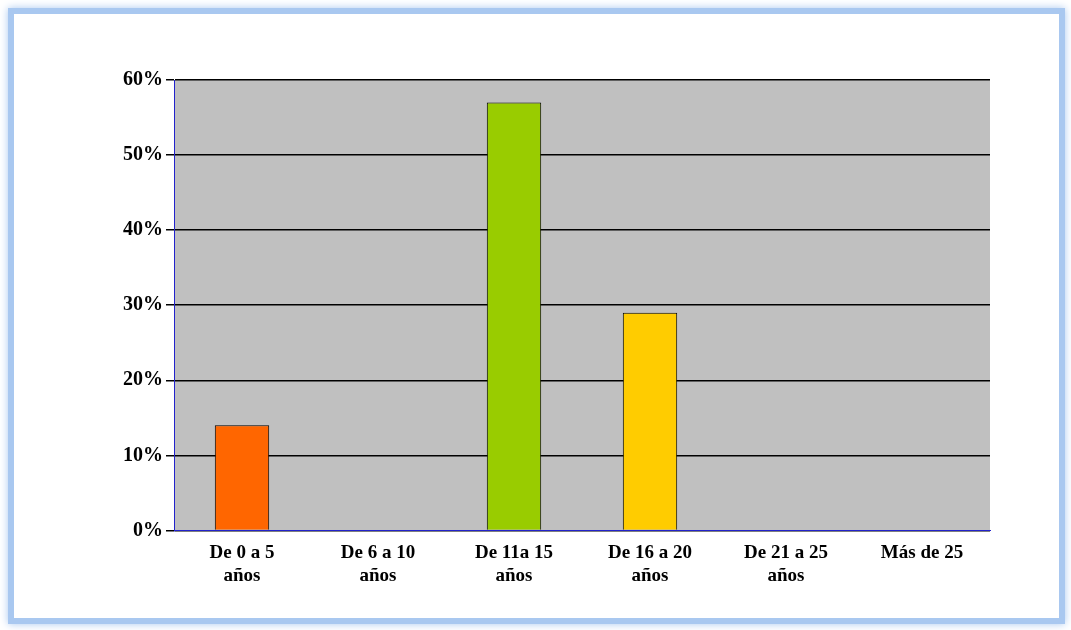 The height and width of the screenshot is (630, 1071). Describe the element at coordinates (148, 528) in the screenshot. I see `y-tick-label: 0%` at that location.